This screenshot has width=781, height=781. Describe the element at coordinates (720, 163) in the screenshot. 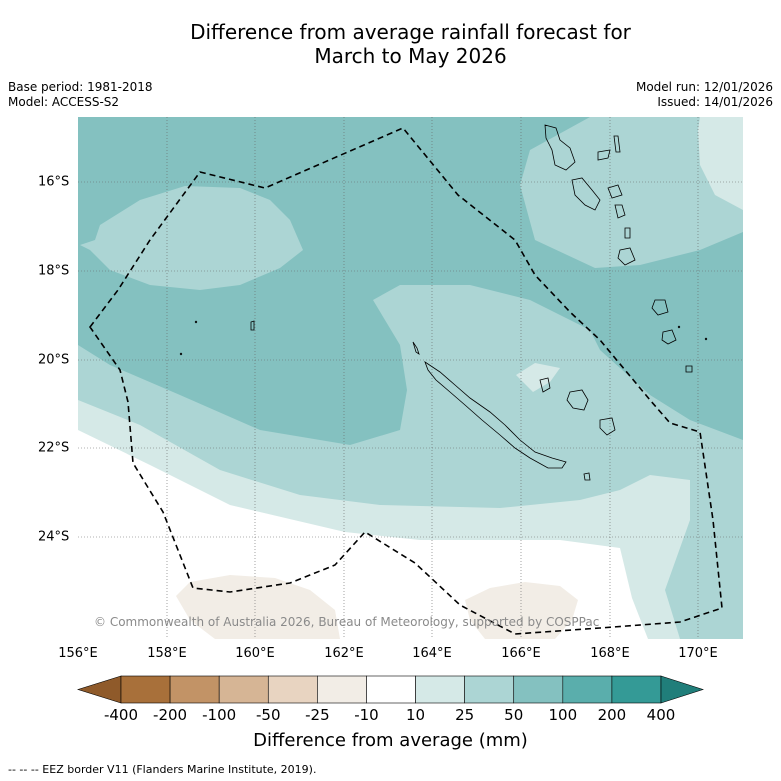

I see `contour-top-right-light` at that location.